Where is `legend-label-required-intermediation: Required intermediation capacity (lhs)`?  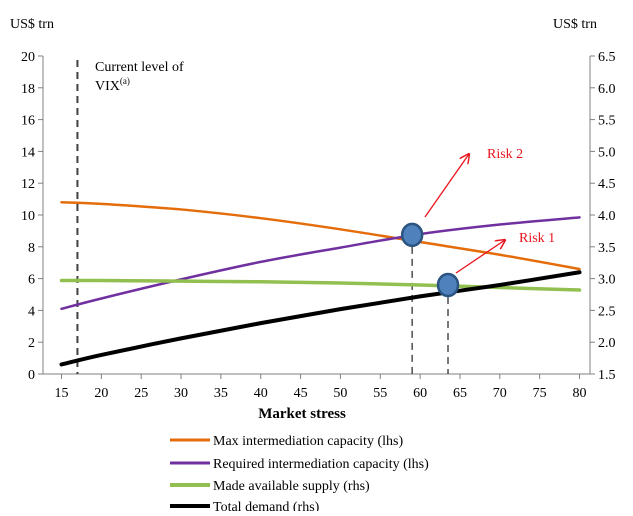
legend-label-required-intermediation: Required intermediation capacity (lhs) is located at coordinates (321, 464).